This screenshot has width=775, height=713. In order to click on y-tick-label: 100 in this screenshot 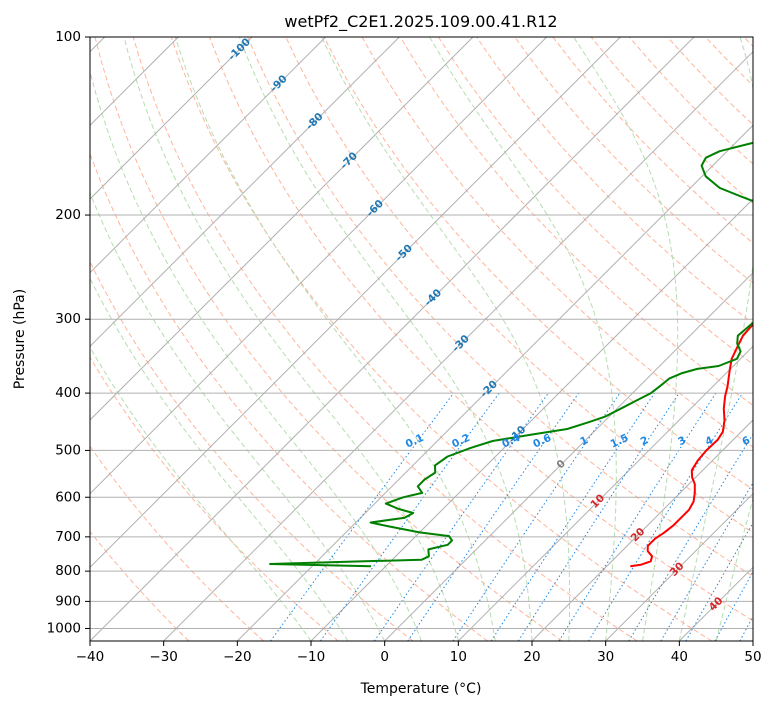, I will do `click(68, 37)`.